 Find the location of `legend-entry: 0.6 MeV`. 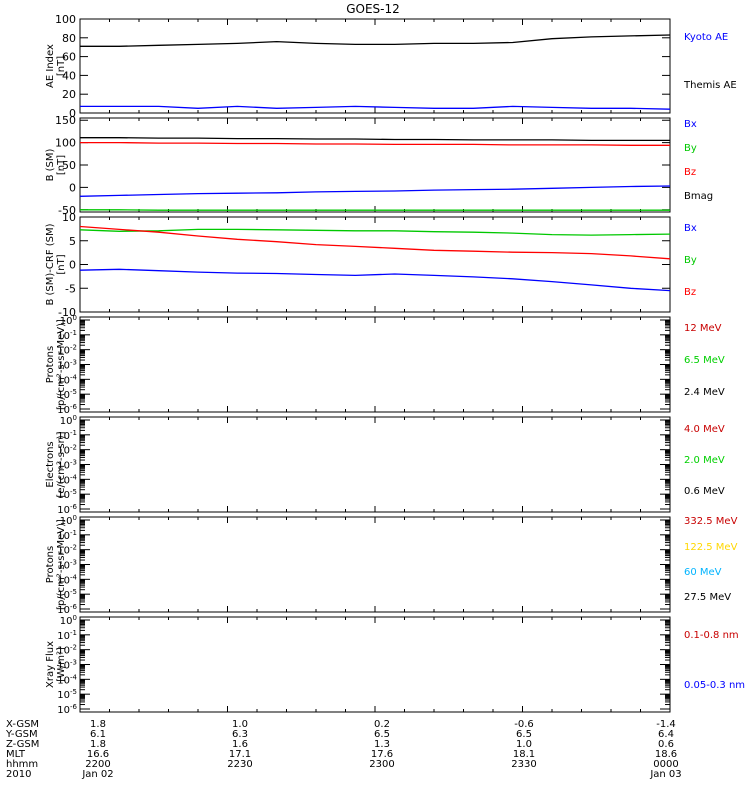

legend-entry: 0.6 MeV is located at coordinates (704, 491).